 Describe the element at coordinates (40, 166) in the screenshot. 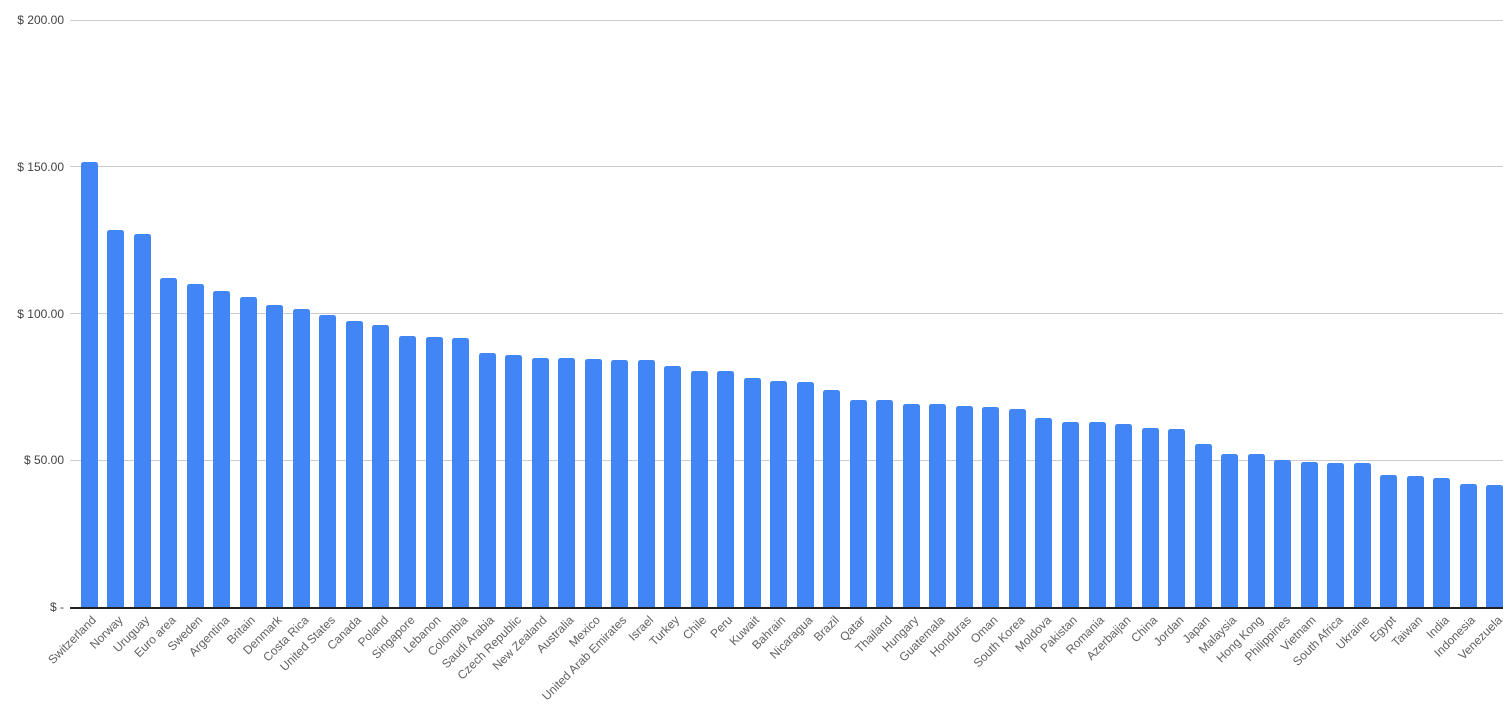

I see `y-axis-tick-label: $ 150.00` at that location.